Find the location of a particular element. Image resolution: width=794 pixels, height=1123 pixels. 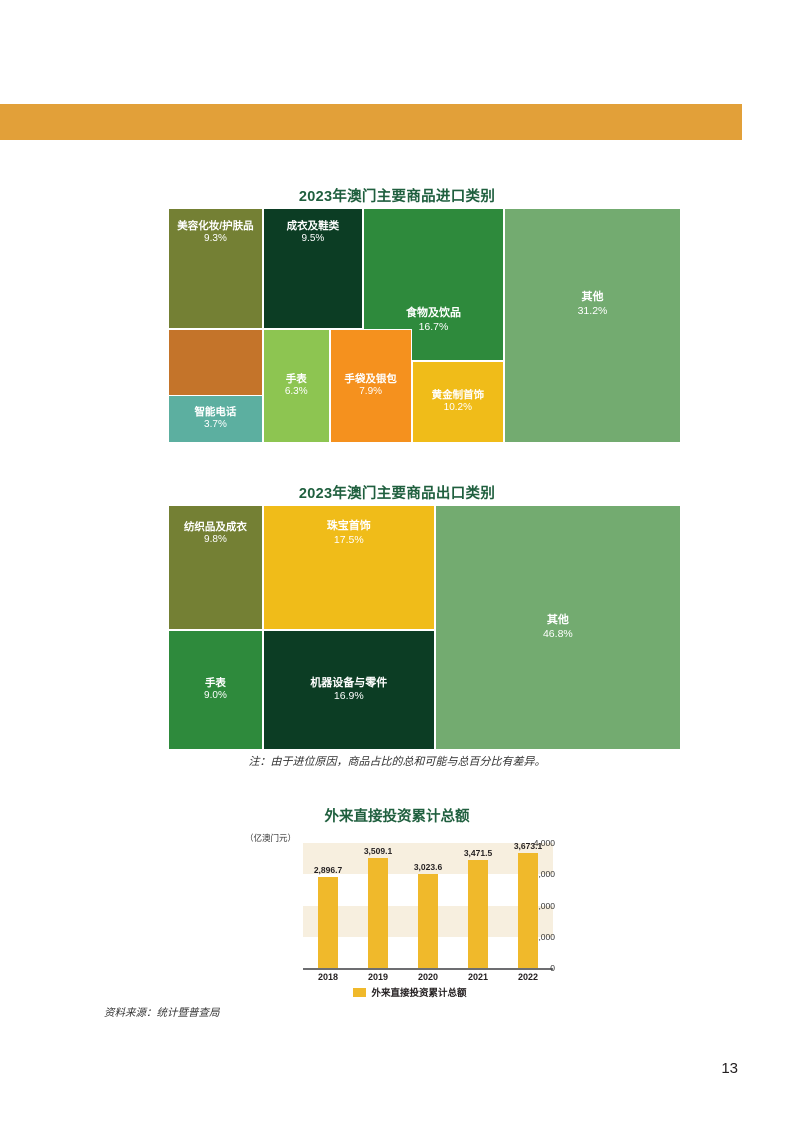

bar-chart-legend: 外来直接投资累计总额 is located at coordinates (410, 992).